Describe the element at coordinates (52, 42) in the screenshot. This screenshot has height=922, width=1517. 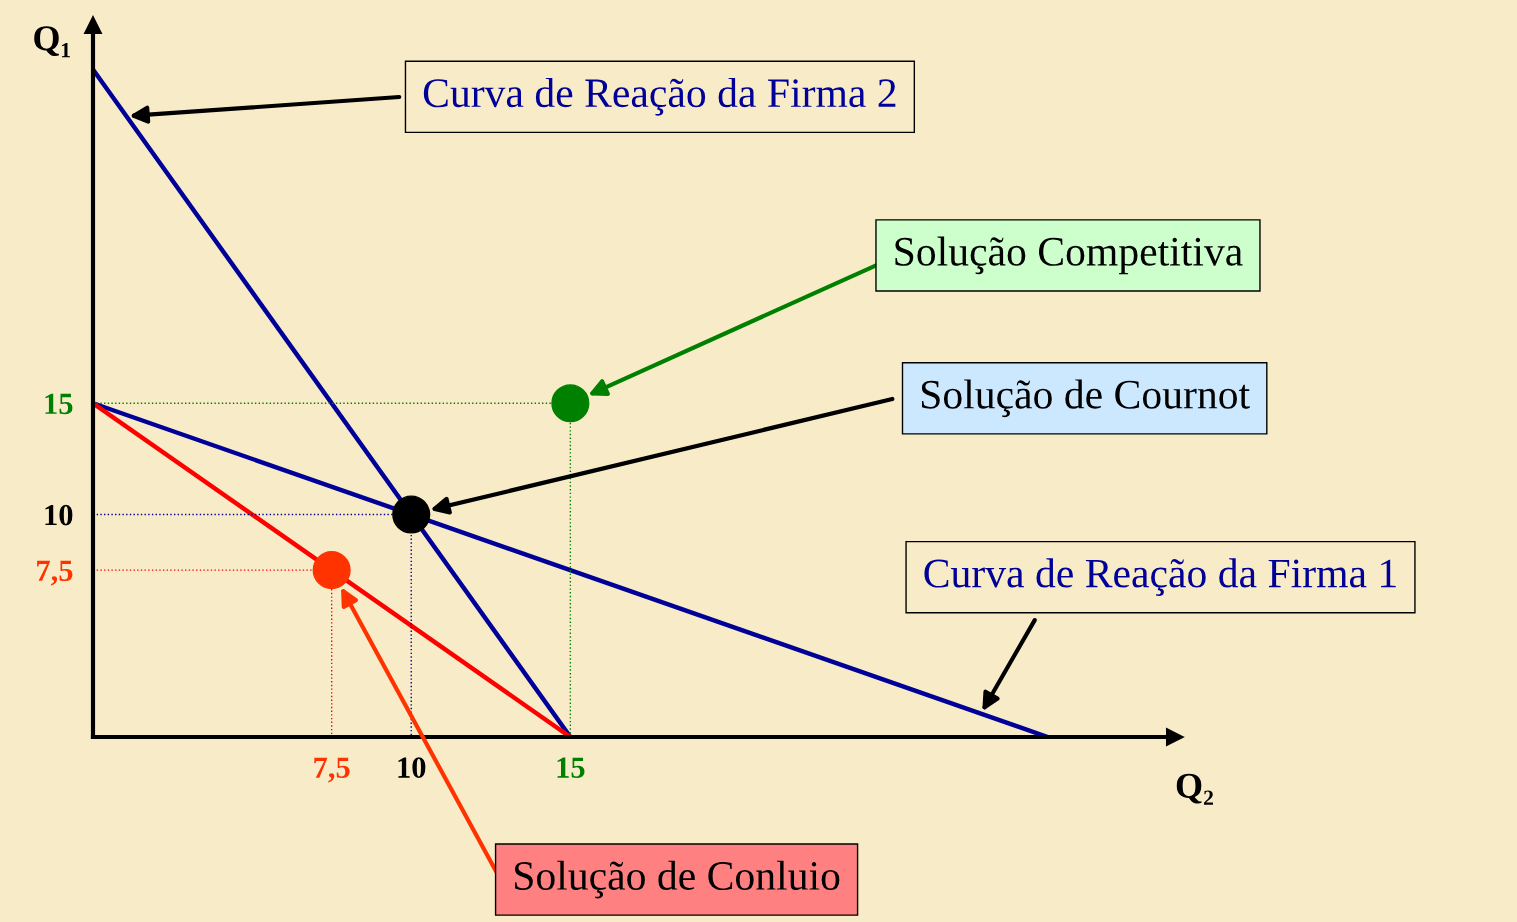
I see `y-axis-title: Q₁` at that location.